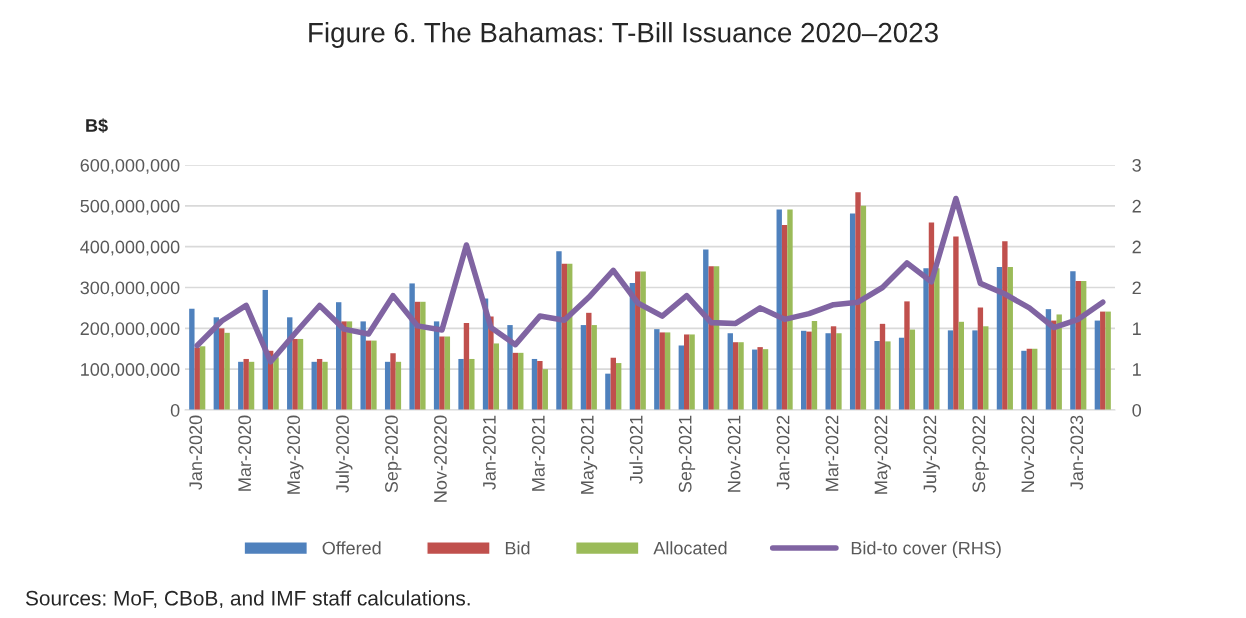  Describe the element at coordinates (344, 454) in the screenshot. I see `x-tick-label: July-2020` at that location.